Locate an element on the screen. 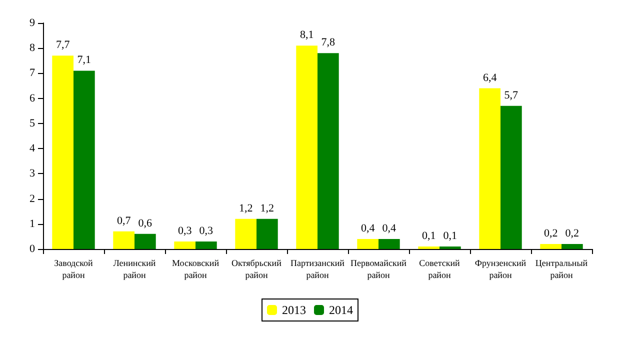 The image size is (620, 337). y-tick-label: 6 is located at coordinates (33, 98).